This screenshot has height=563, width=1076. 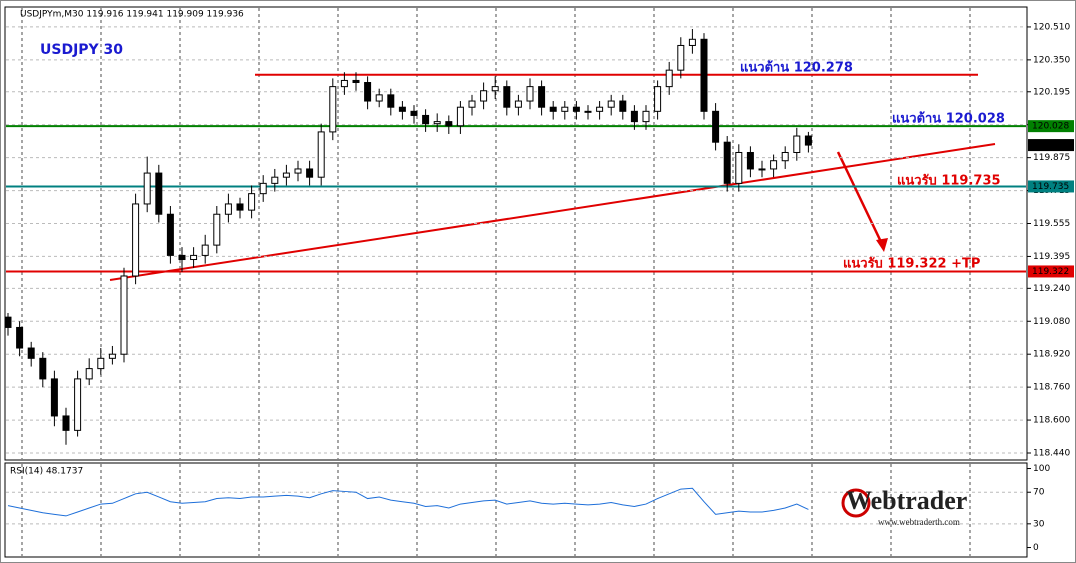 What do you see at coordinates (81, 50) in the screenshot?
I see `chart-title: USDJPY 30` at bounding box center [81, 50].